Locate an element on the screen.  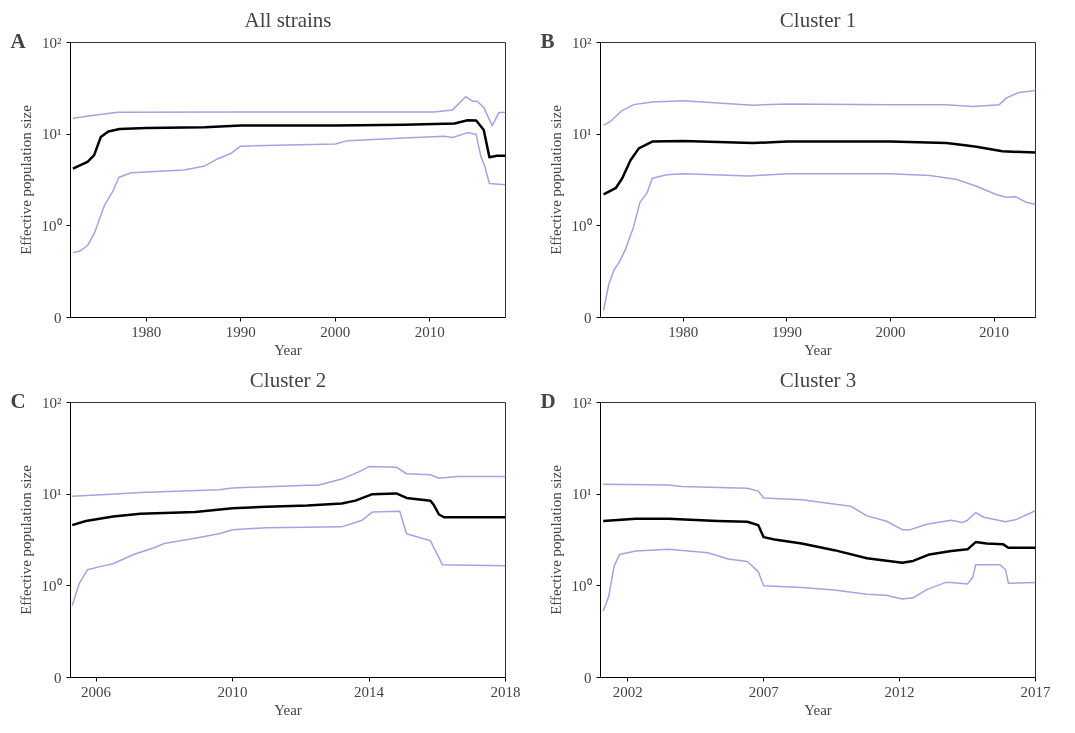
x-tick-label: 2012 is located at coordinates (899, 691).